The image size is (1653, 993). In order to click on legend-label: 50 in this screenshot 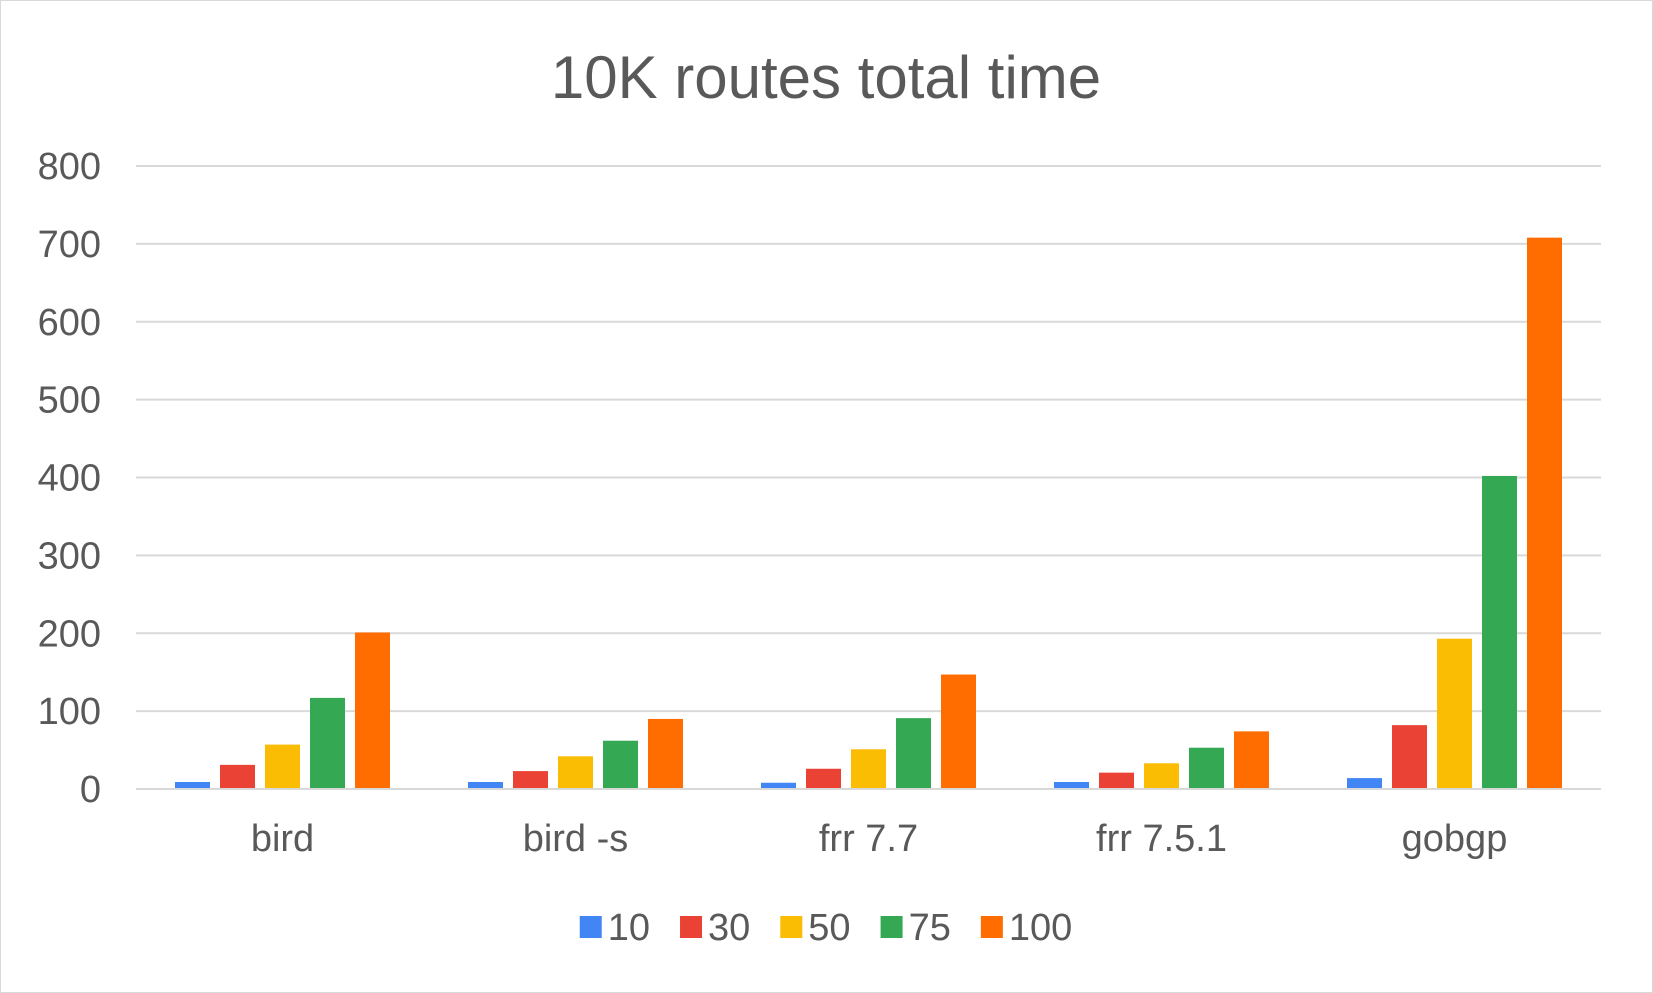, I will do `click(829, 928)`.